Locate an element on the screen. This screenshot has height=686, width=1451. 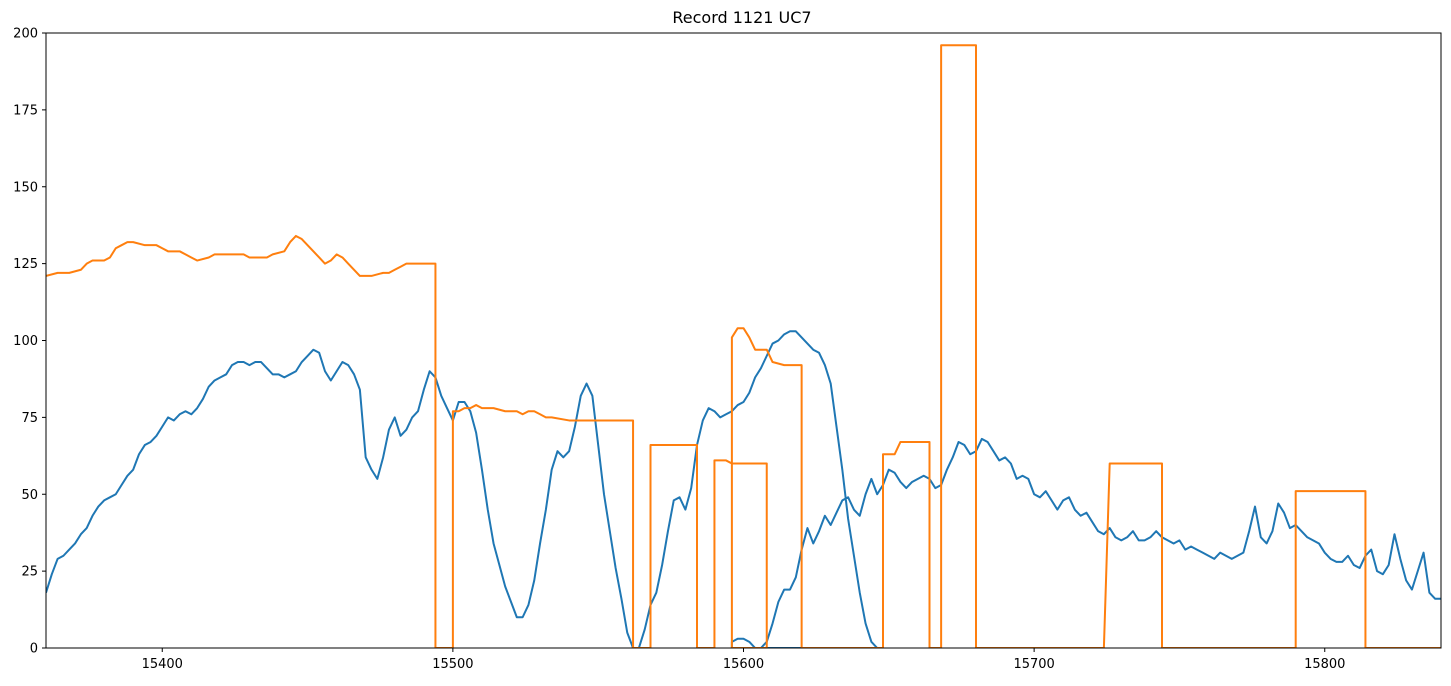
x-tick-label: 15700 is located at coordinates (1033, 664).